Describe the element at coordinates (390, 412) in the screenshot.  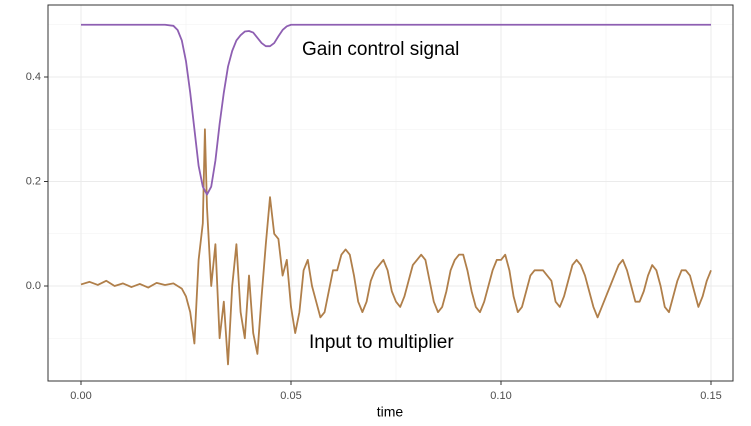
I see `x-axis-label: time` at that location.